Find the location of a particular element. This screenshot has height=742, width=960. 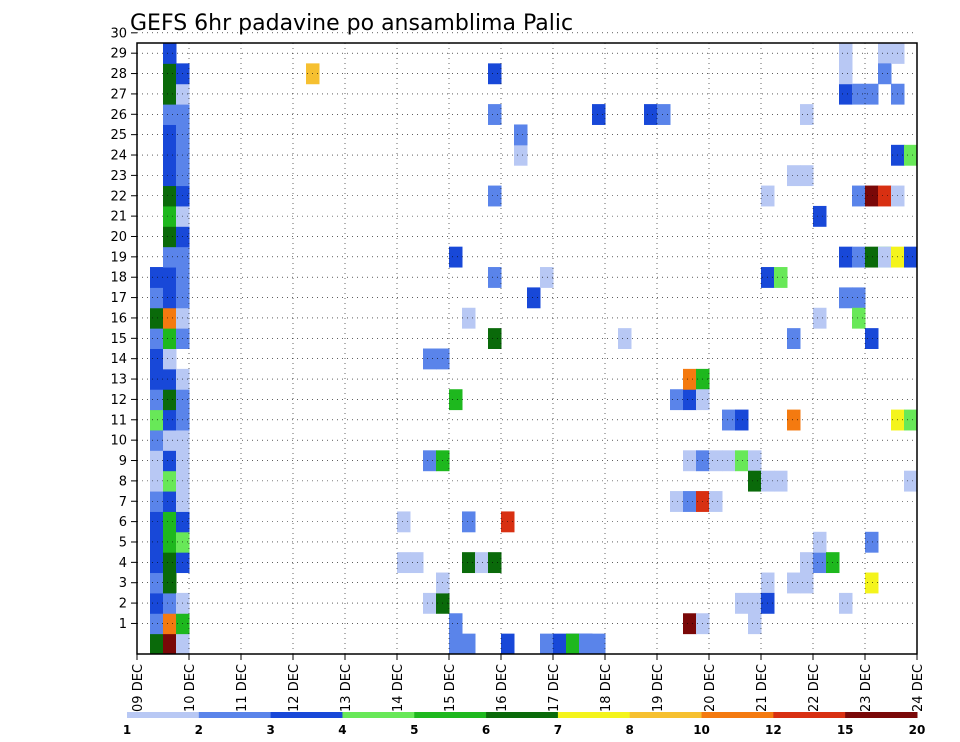

y-tick-label: 29 is located at coordinates (118, 54).